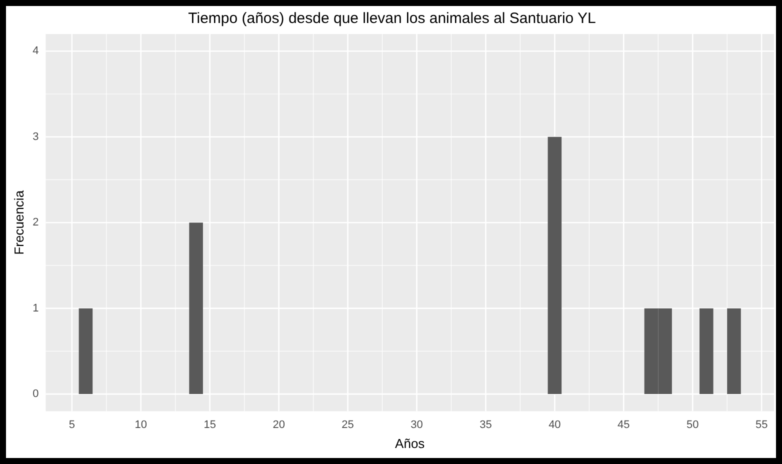 Image resolution: width=782 pixels, height=464 pixels. I want to click on x-tick-label: 5, so click(71, 424).